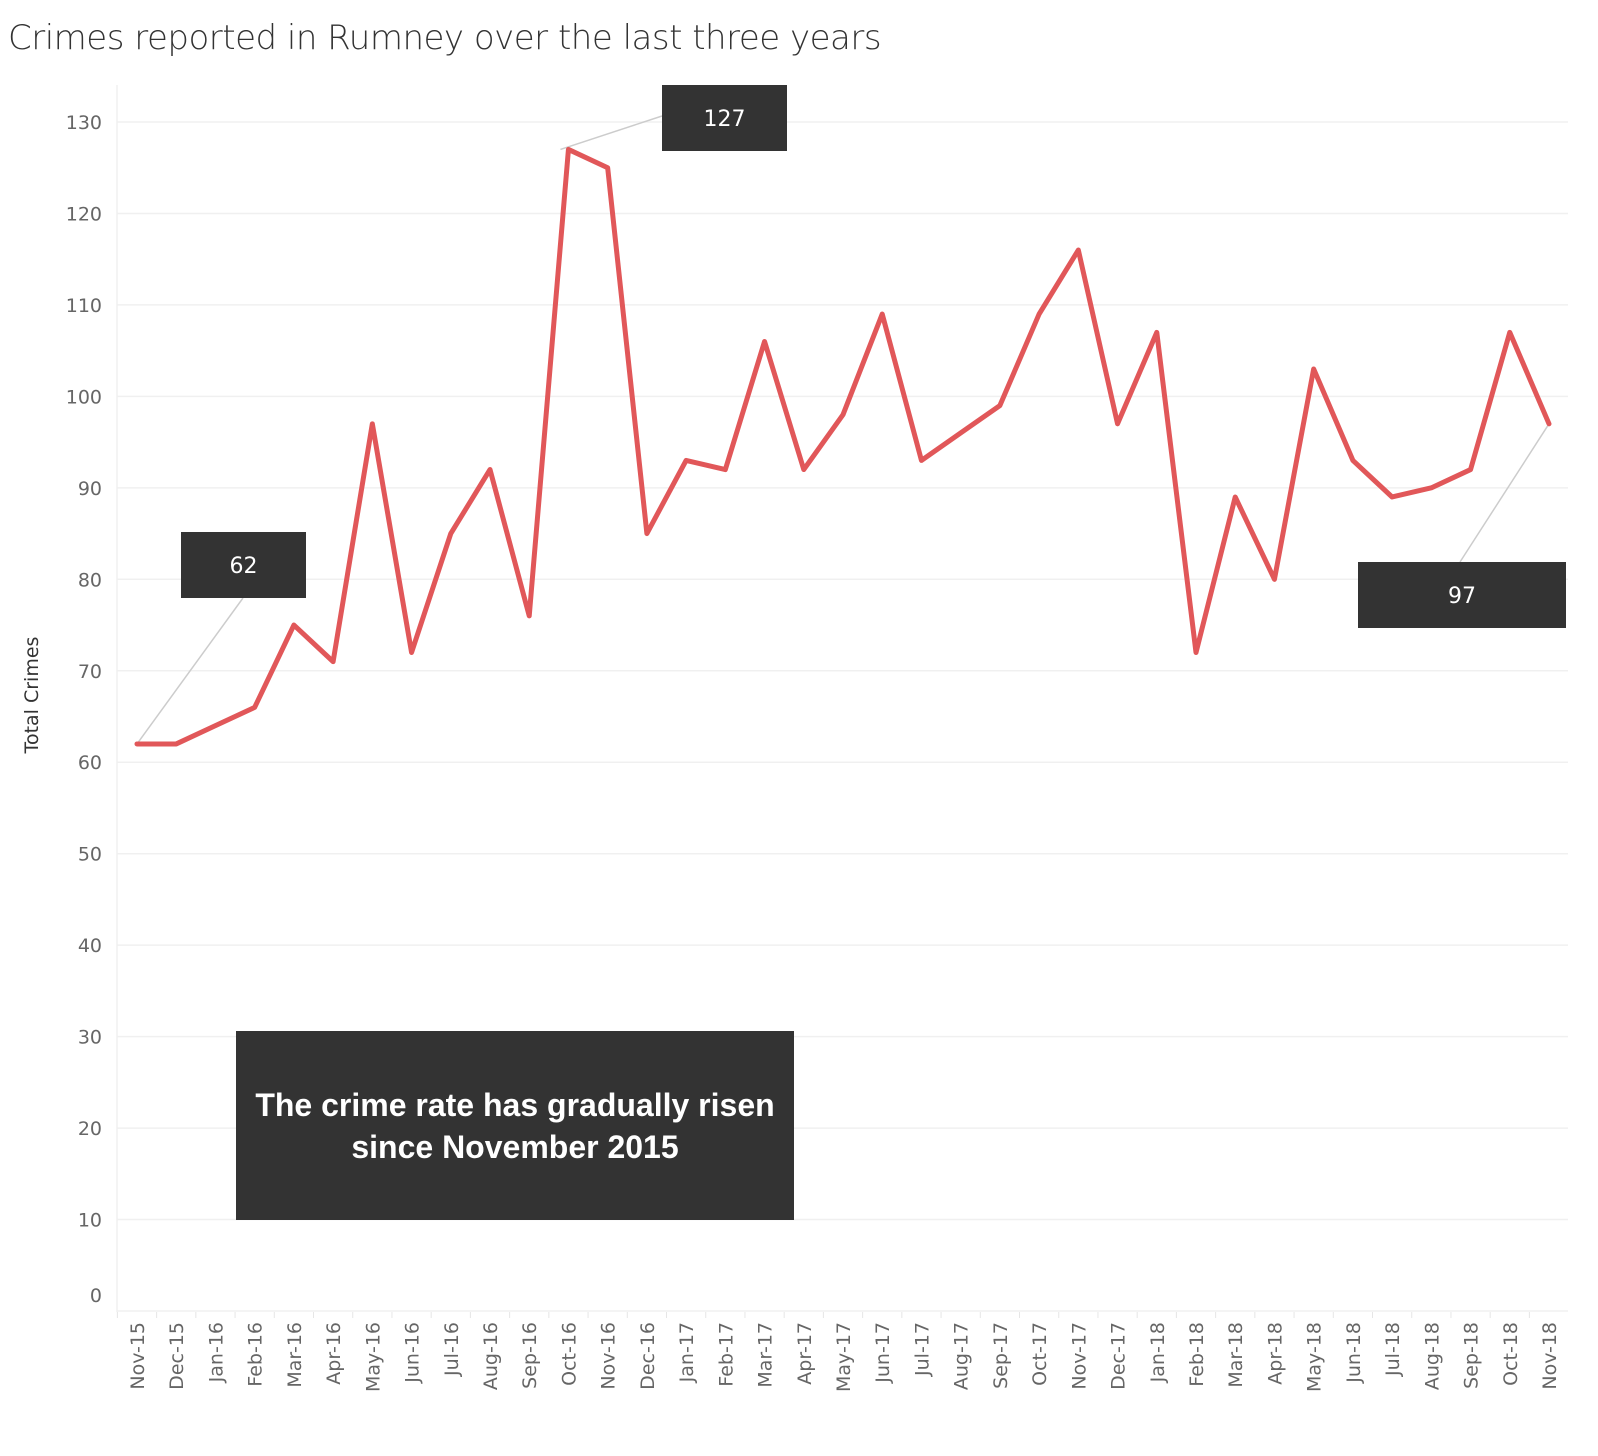  I want to click on x-tick-label: May-16, so click(373, 1357).